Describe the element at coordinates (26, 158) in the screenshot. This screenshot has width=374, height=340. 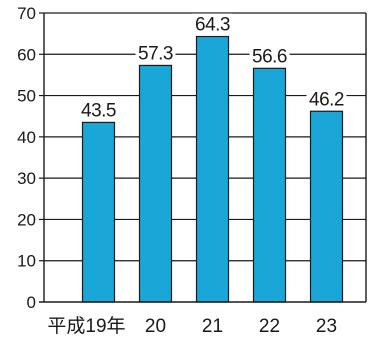
I see `y-tick-labels: 0 10 20 30 40 50 60 70` at that location.